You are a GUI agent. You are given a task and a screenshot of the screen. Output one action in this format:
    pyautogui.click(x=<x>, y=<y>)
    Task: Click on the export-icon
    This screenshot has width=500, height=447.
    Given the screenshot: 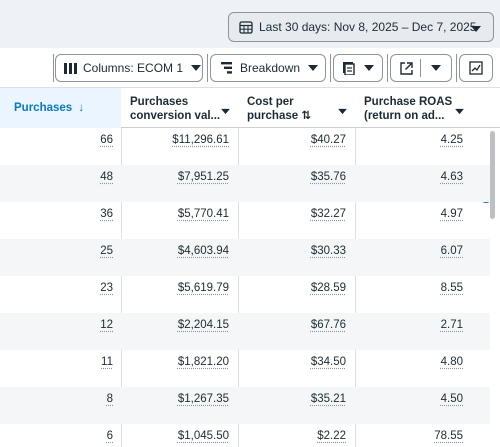 What is the action you would take?
    pyautogui.click(x=406, y=68)
    